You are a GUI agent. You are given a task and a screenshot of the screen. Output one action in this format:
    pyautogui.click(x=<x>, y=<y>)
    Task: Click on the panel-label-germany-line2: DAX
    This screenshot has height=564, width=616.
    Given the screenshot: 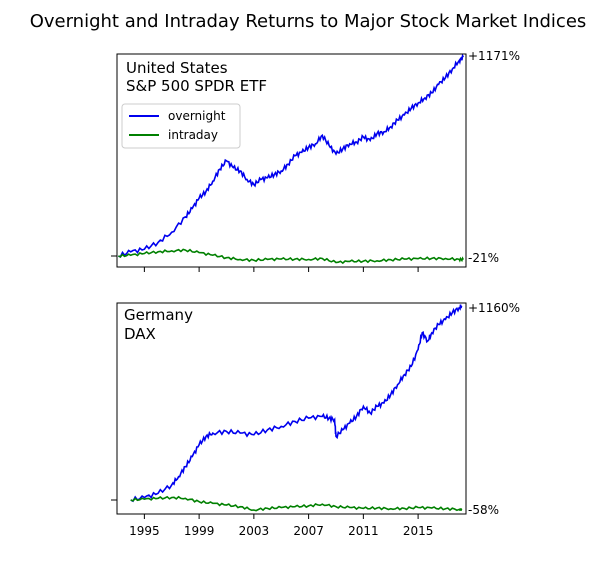 What is the action you would take?
    pyautogui.click(x=140, y=334)
    